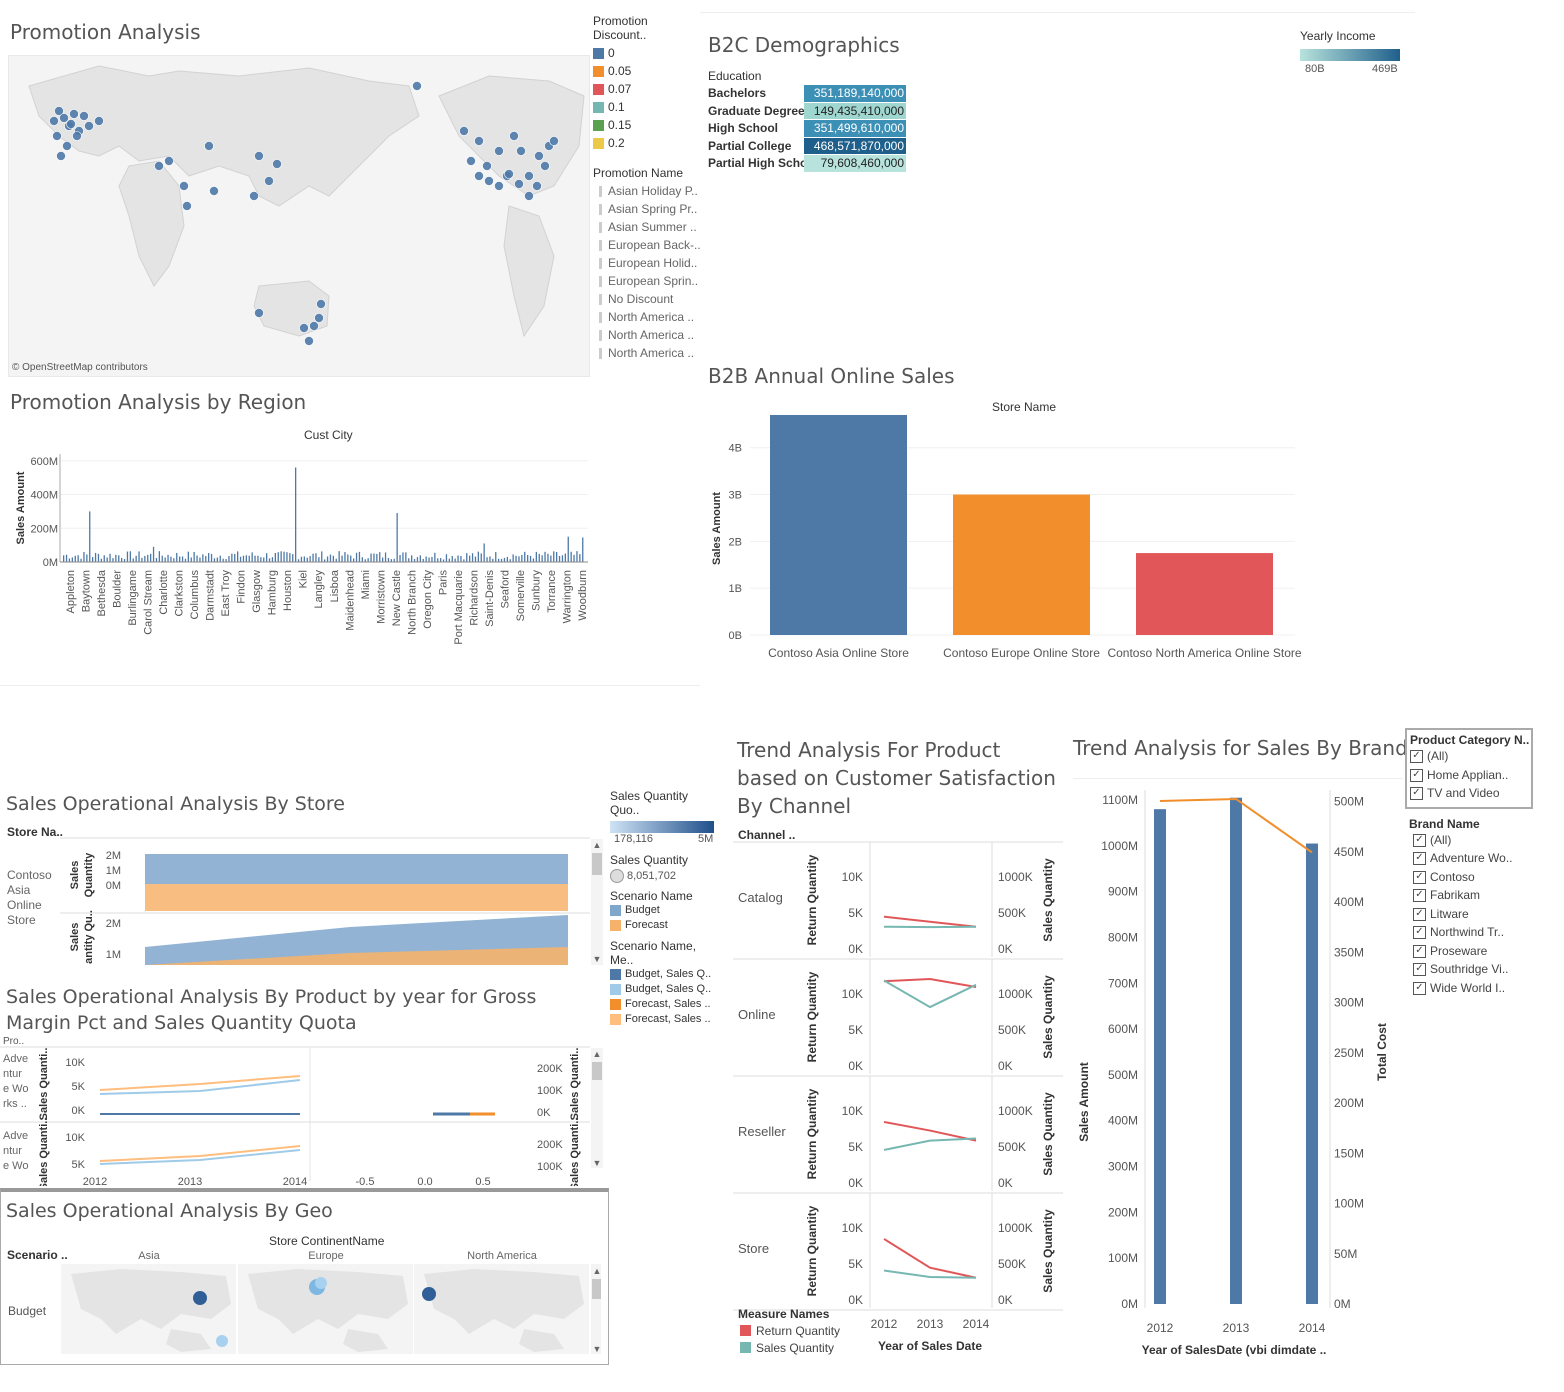  What do you see at coordinates (597, 959) in the screenshot?
I see `scroll-down-icon: ▼` at bounding box center [597, 959].